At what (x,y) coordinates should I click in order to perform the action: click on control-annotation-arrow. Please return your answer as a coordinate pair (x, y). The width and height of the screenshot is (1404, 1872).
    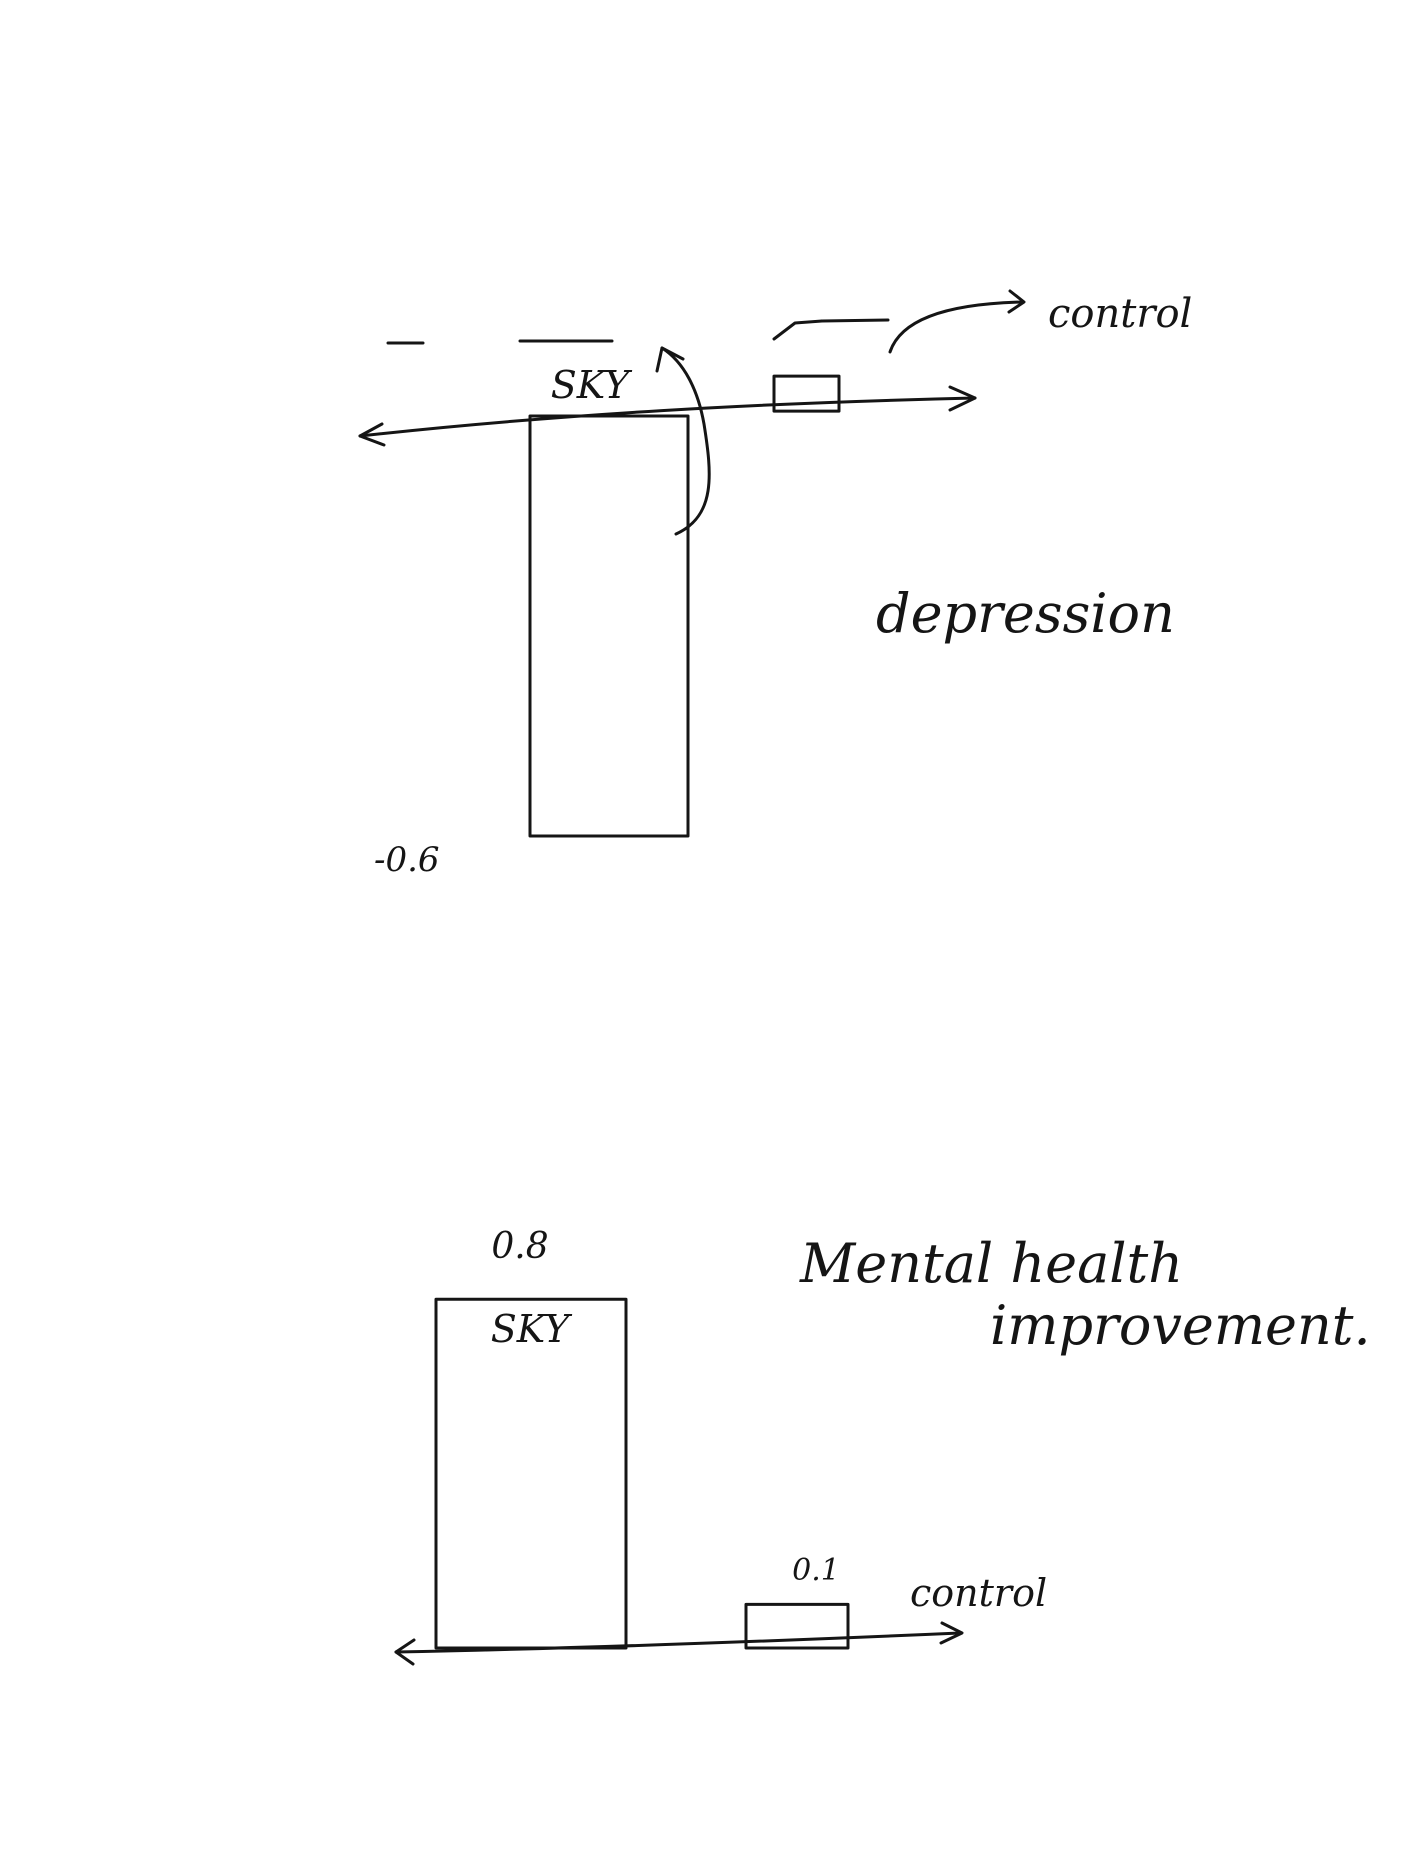
    Looking at the image, I should click on (956, 327).